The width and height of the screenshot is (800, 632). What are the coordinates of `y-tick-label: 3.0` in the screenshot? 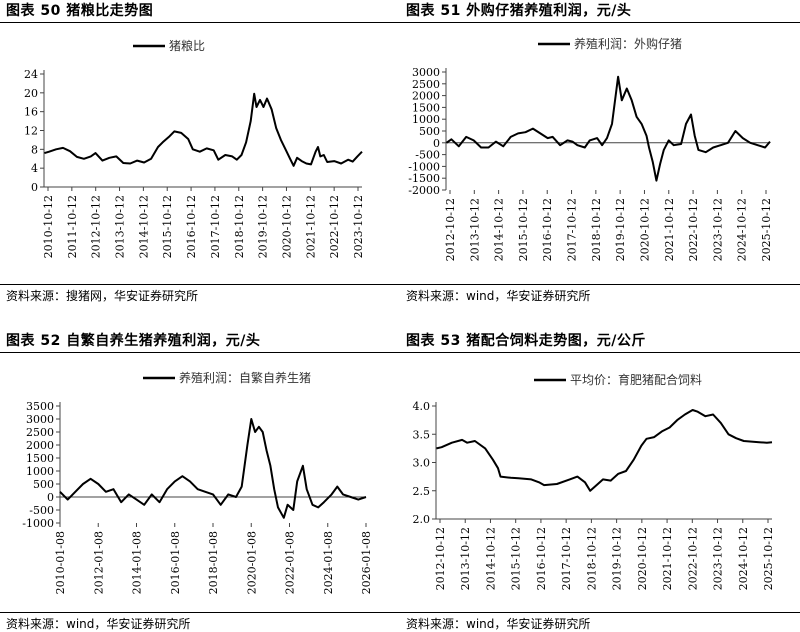 It's located at (422, 463).